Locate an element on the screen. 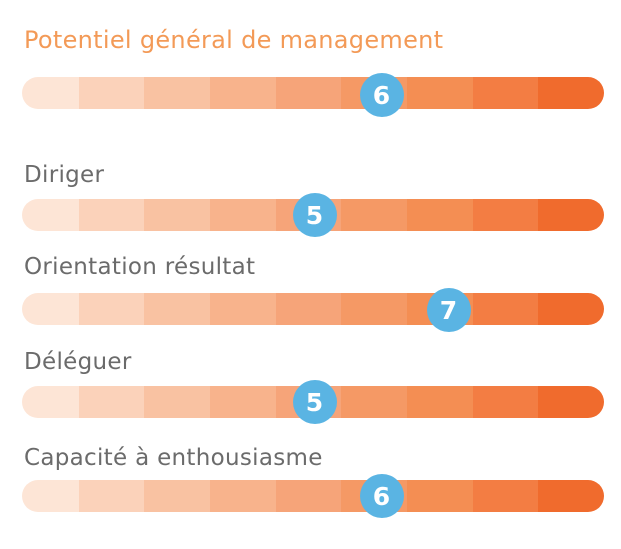 The height and width of the screenshot is (549, 621). scale-label-orientation-resultat: Orientation résultat is located at coordinates (140, 267).